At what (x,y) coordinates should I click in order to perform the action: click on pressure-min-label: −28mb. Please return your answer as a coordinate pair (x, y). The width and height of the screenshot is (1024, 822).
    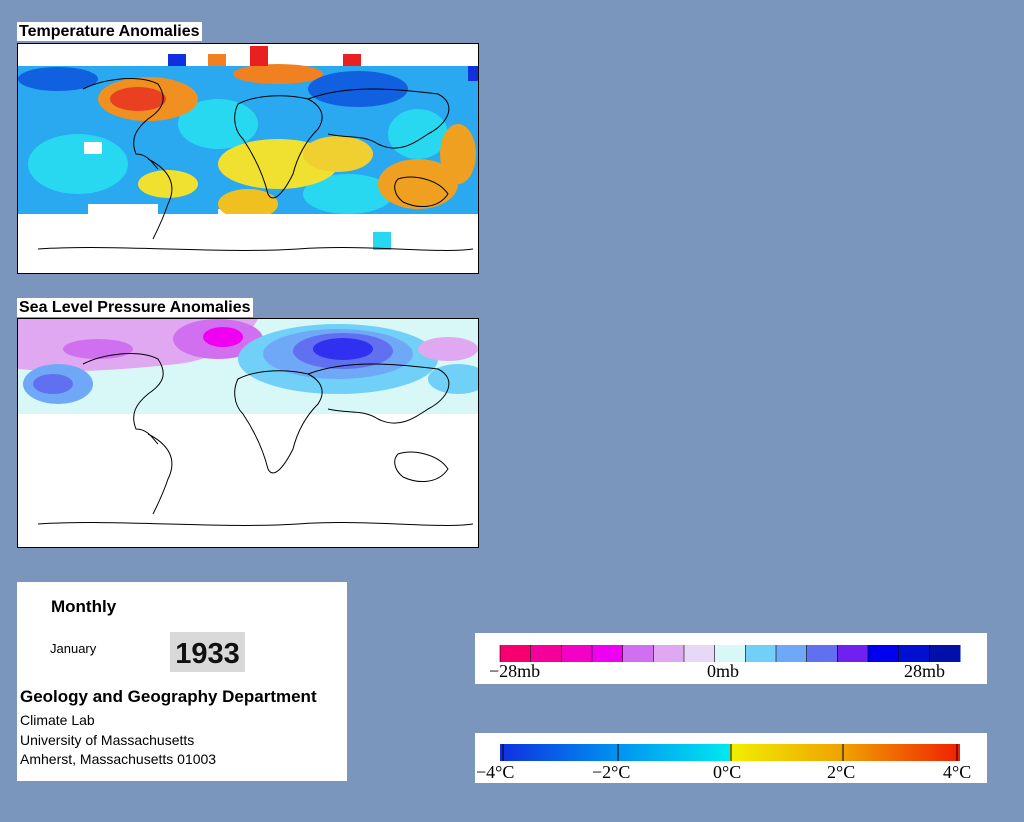
    Looking at the image, I should click on (514, 671).